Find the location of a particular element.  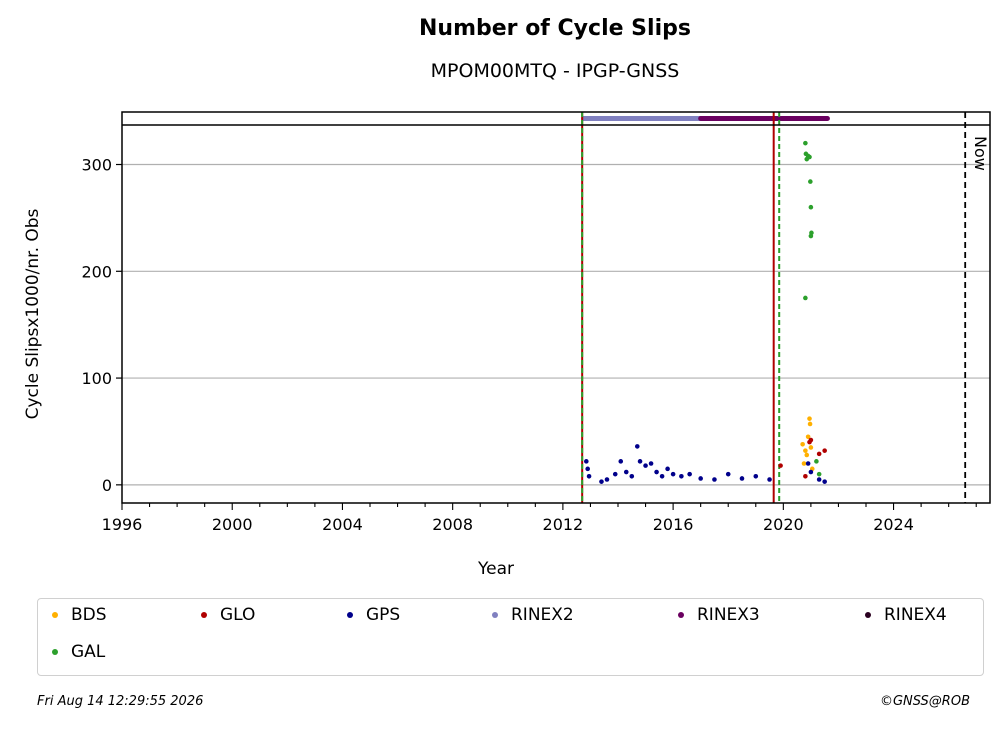

x-axis-title: Year is located at coordinates (495, 569).